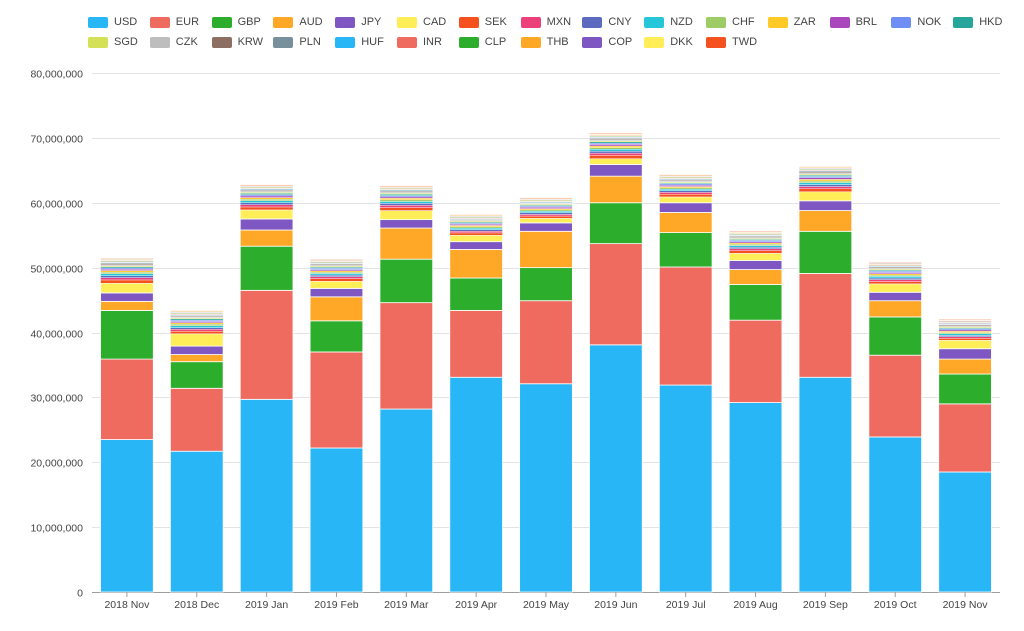  What do you see at coordinates (607, 22) in the screenshot?
I see `legend-item-cny: CNY` at bounding box center [607, 22].